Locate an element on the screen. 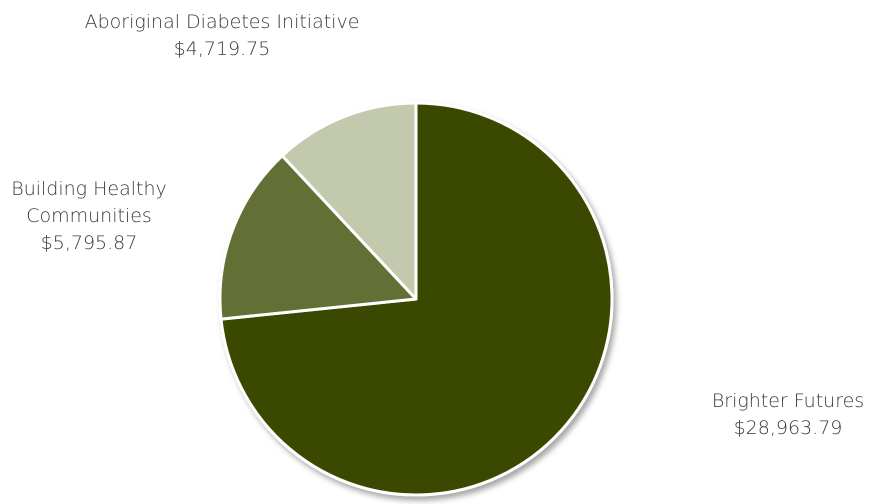  slice-value: $4,719.75 is located at coordinates (222, 49).